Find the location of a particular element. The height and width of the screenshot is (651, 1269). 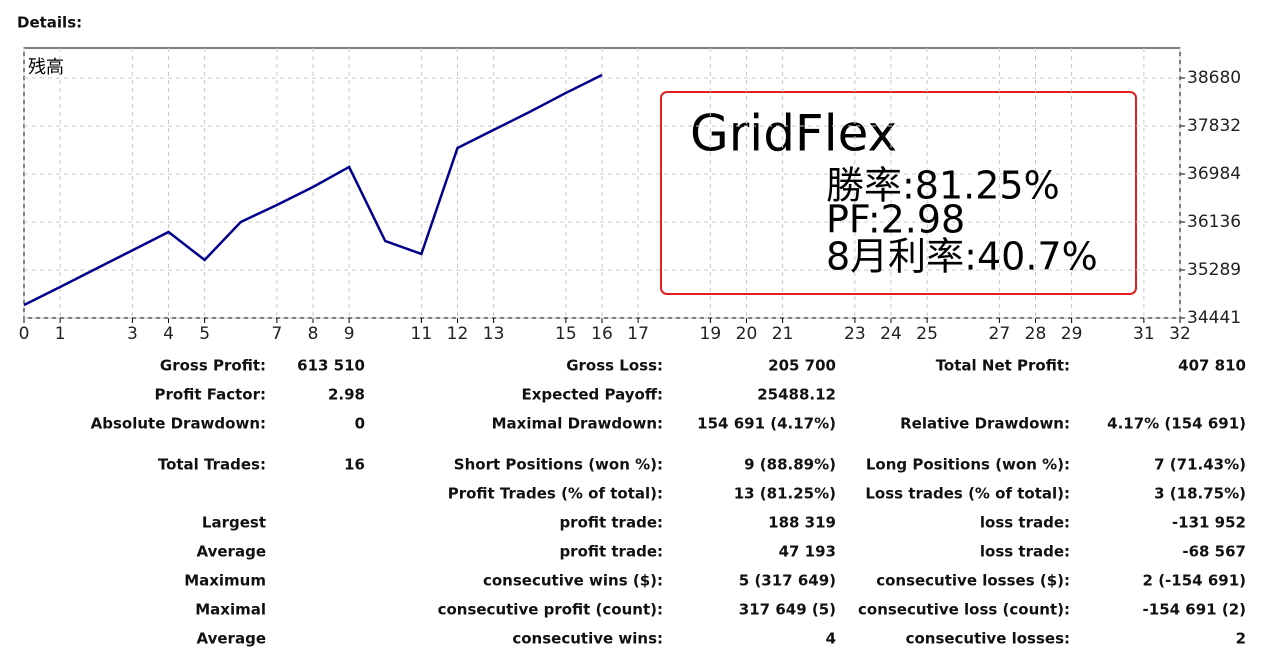

x-tick-label: 32 is located at coordinates (1180, 334).